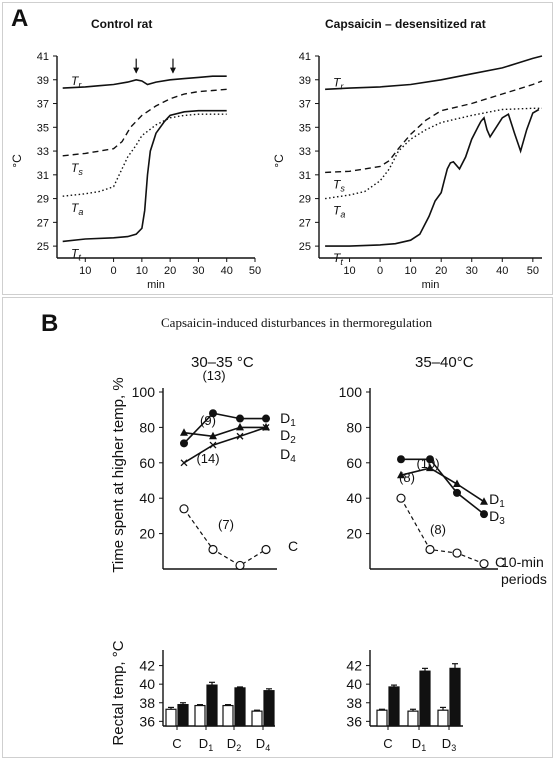 Image resolution: width=556 pixels, height=760 pixels. Describe the element at coordinates (443, 486) in the screenshot. I see `series-line-d3` at that location.